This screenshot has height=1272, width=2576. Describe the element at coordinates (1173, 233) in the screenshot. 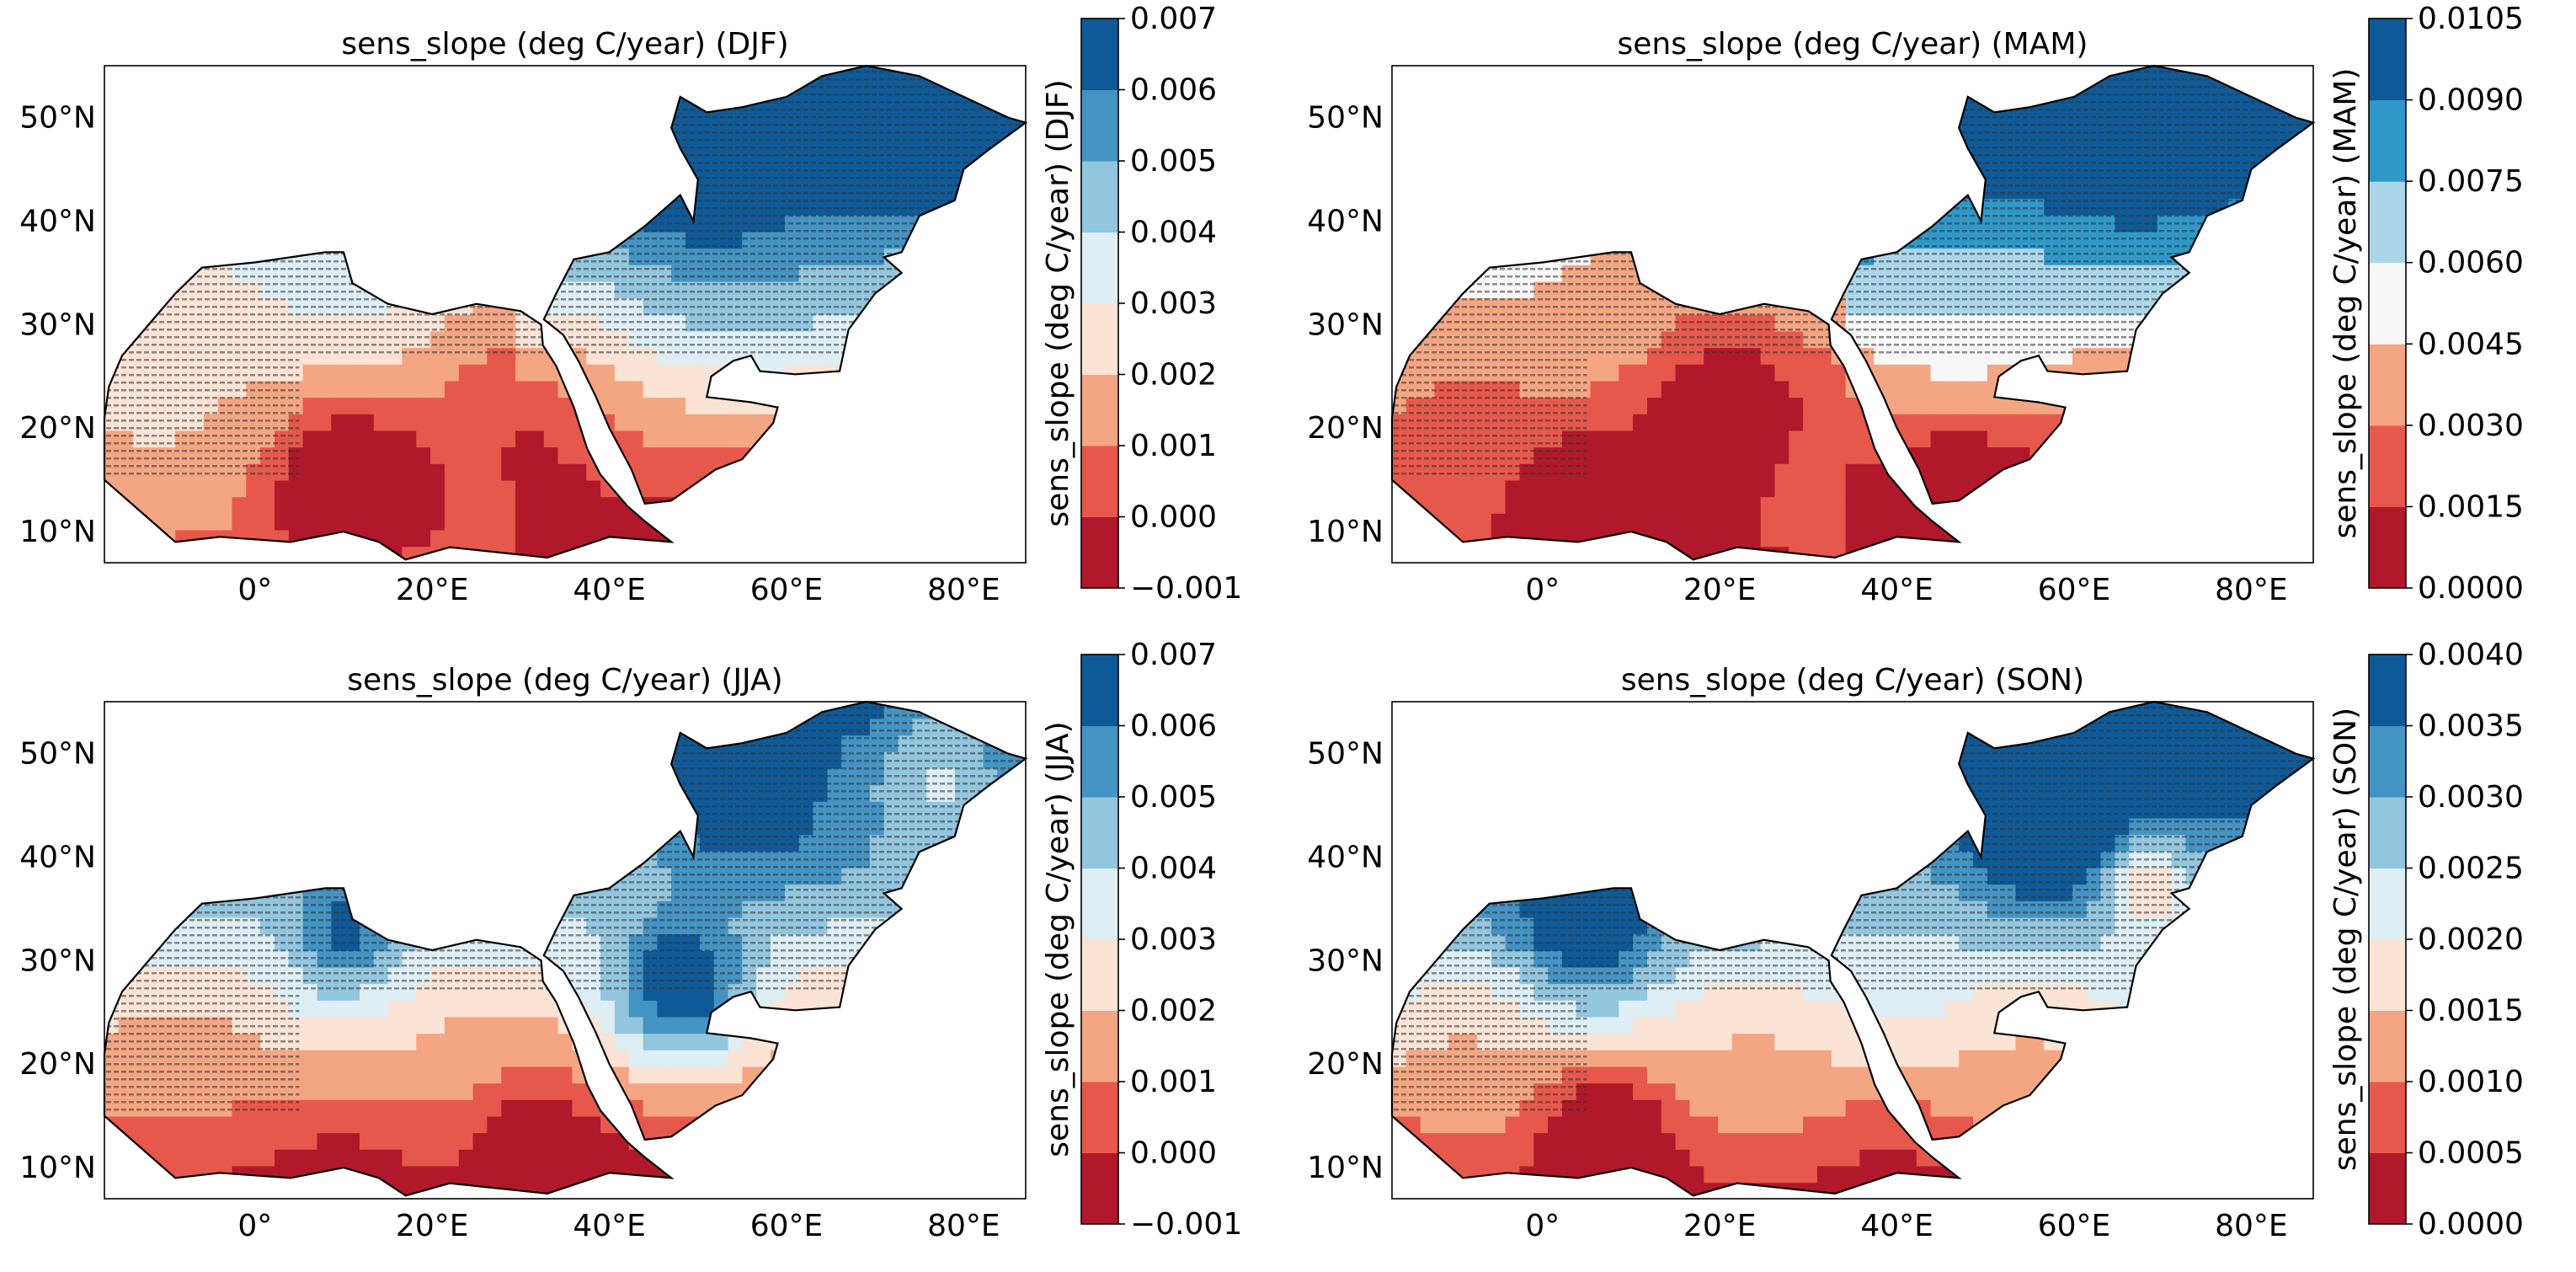

I see `colorbar-tick-label: 0.004` at that location.